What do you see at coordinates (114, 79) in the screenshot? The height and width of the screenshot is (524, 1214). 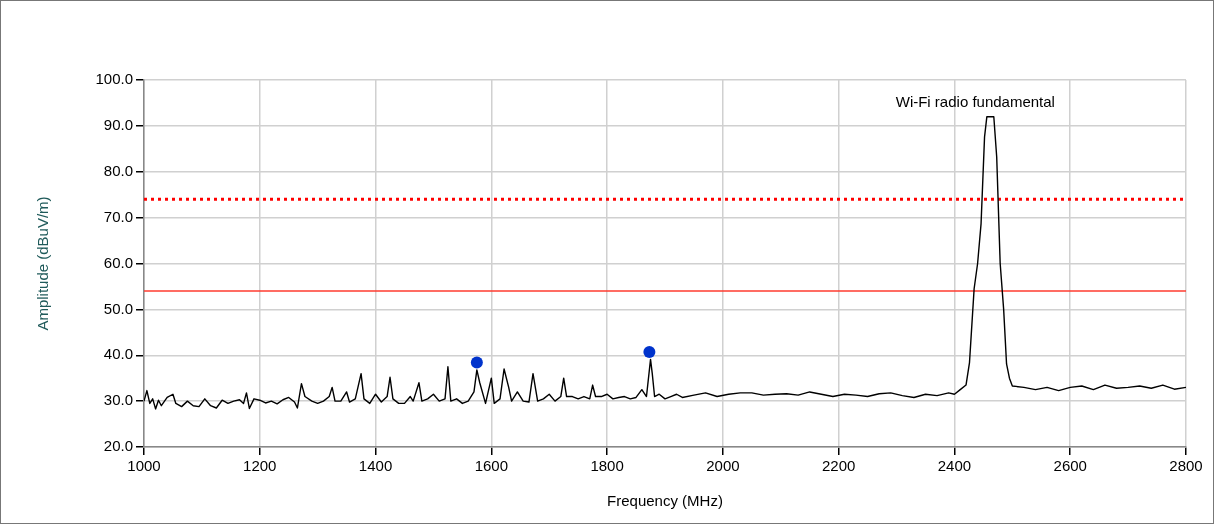 I see `y-tick-label: 100.0` at bounding box center [114, 79].